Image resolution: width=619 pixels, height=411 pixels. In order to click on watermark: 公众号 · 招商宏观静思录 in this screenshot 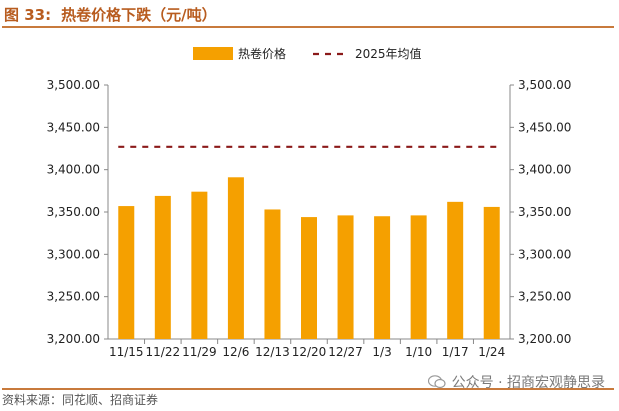, I will do `click(516, 382)`.